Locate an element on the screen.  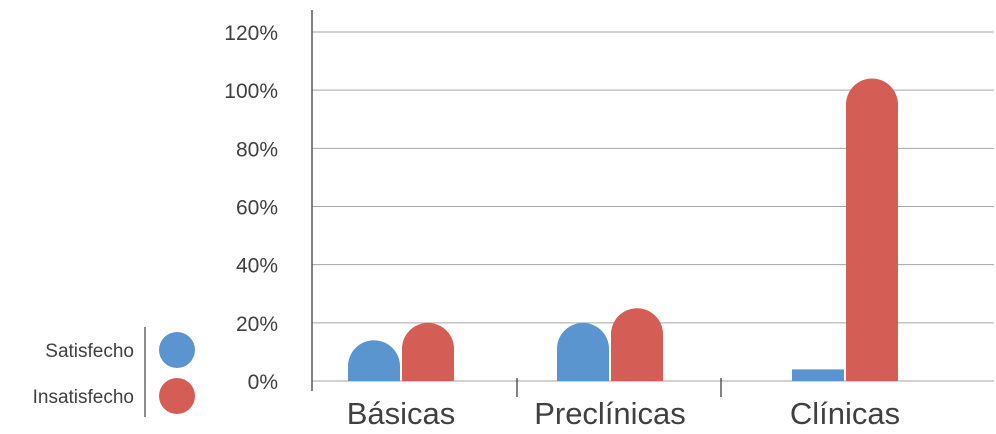
legend: Satisfecho Insatisfecho is located at coordinates (114, 372).